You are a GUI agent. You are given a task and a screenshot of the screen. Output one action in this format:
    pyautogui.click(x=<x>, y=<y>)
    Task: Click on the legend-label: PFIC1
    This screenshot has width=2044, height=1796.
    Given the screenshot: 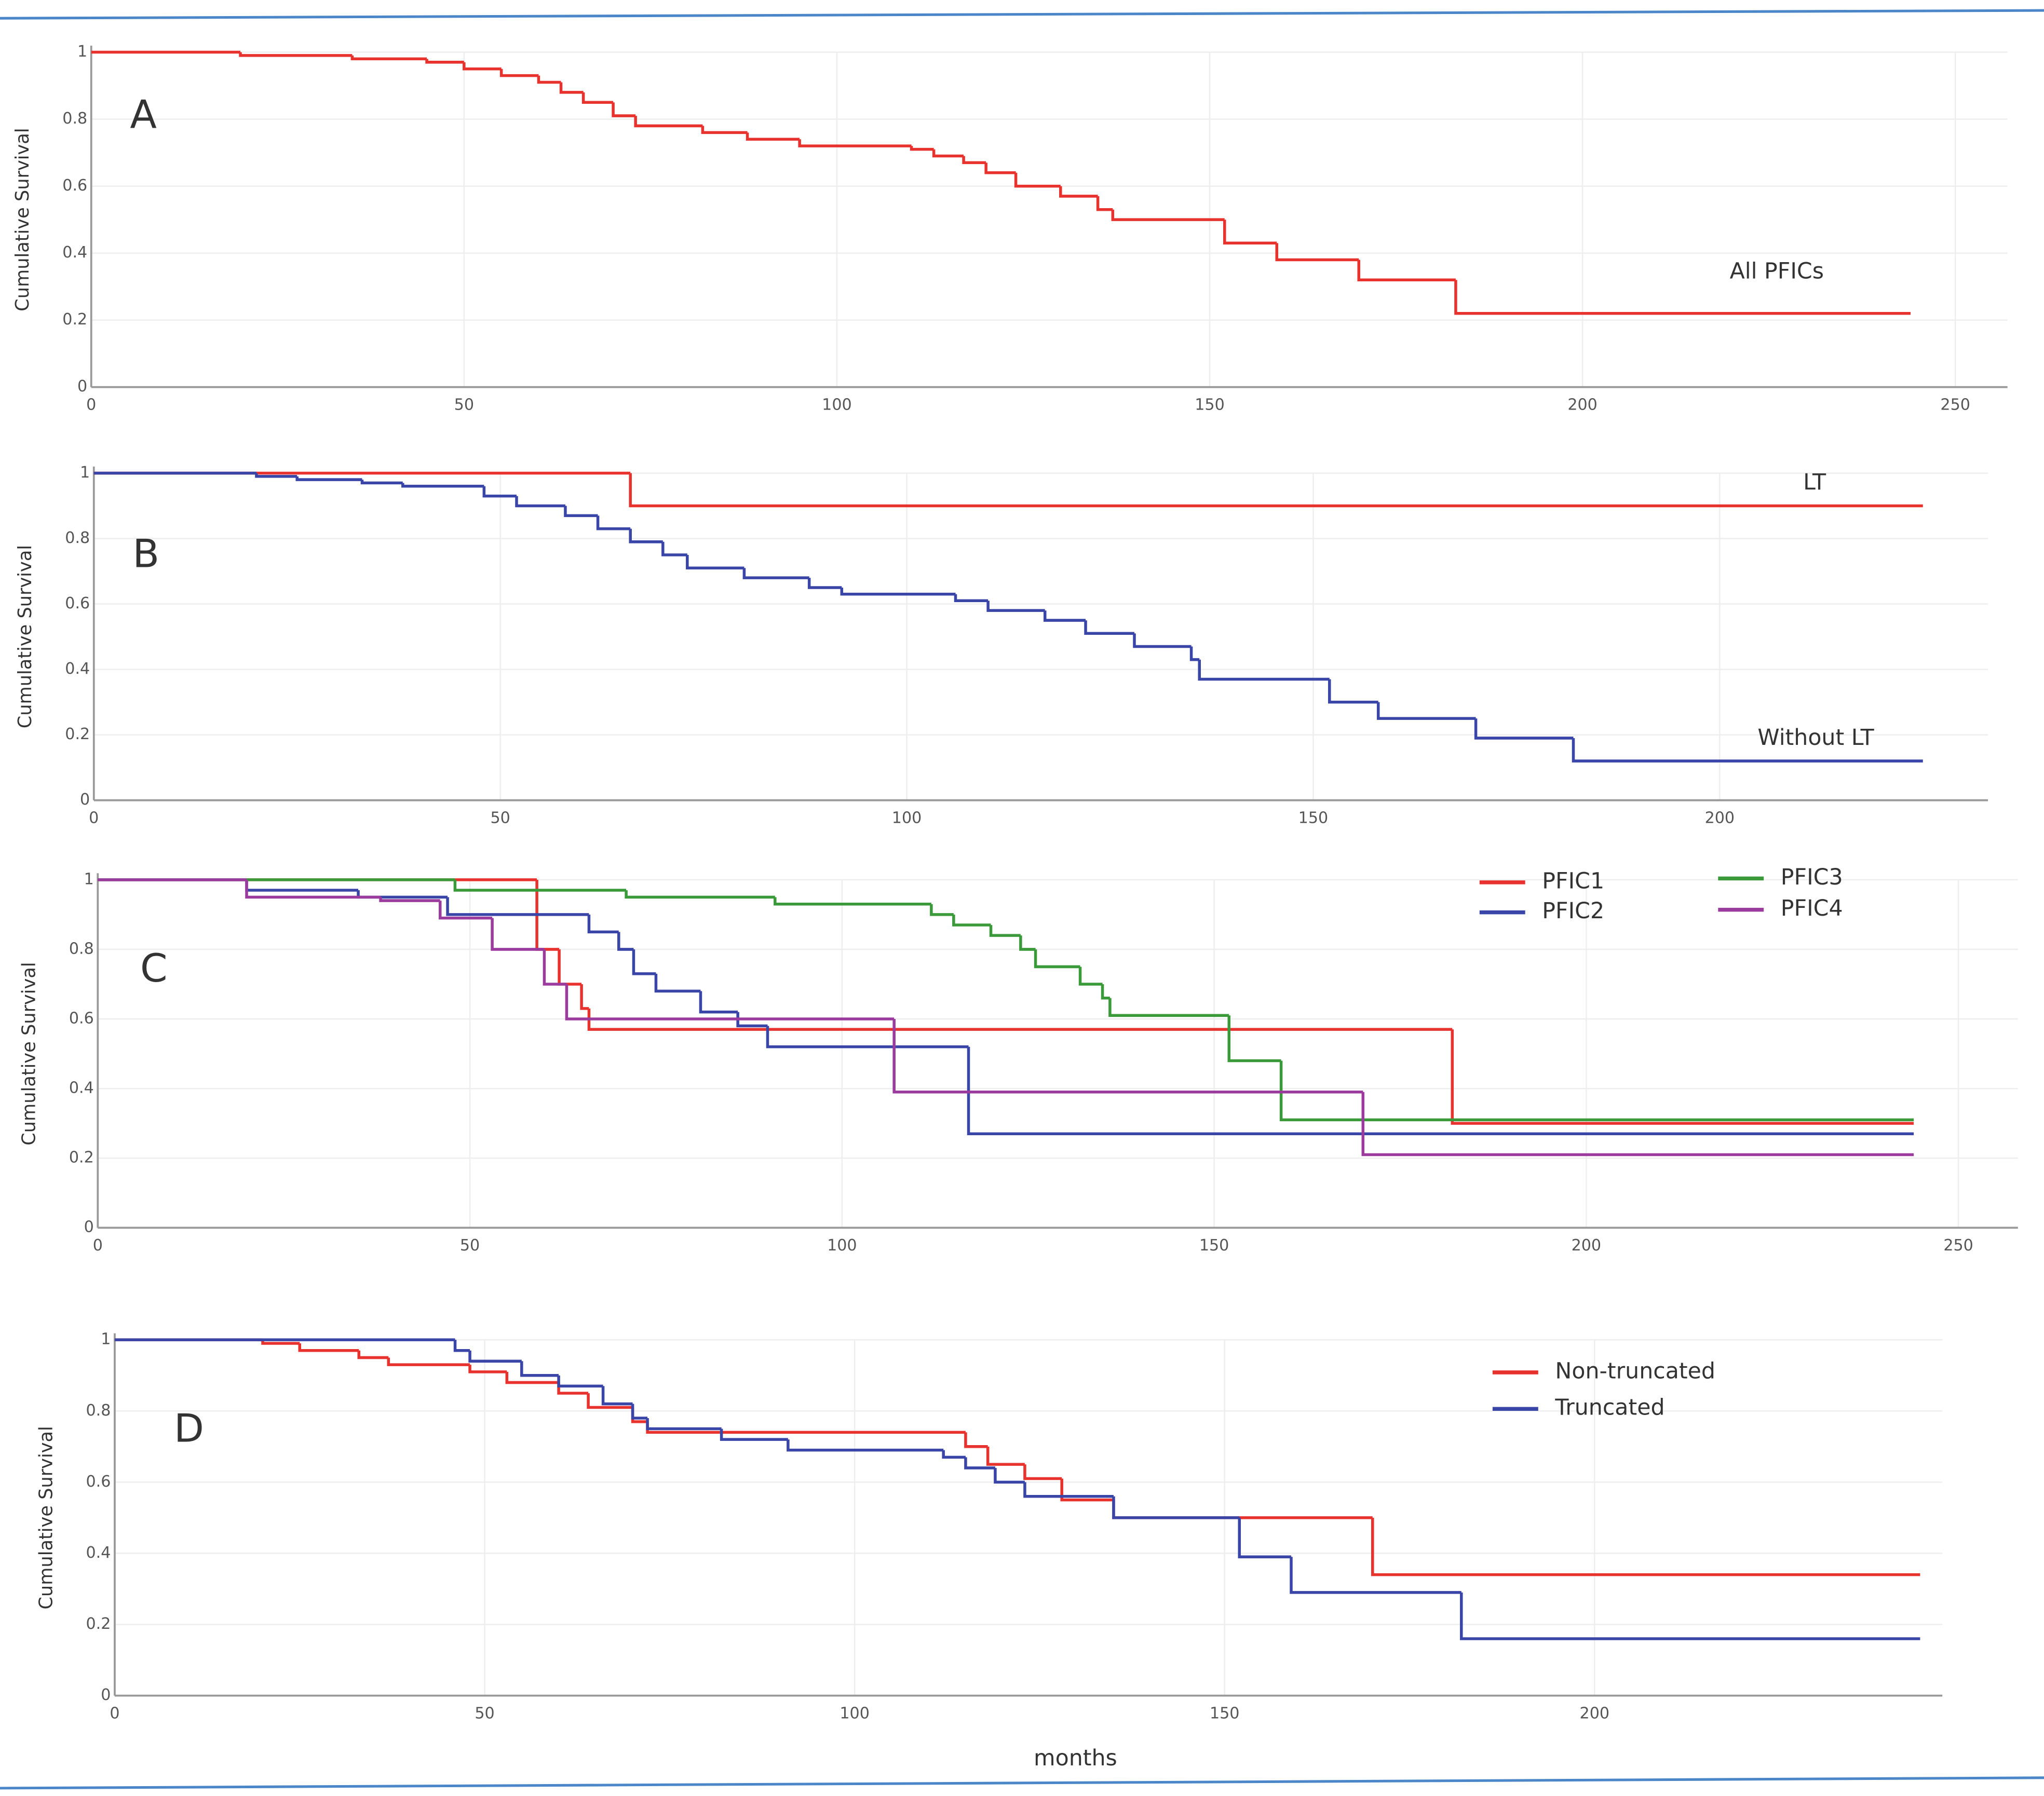 What is the action you would take?
    pyautogui.click(x=1573, y=881)
    